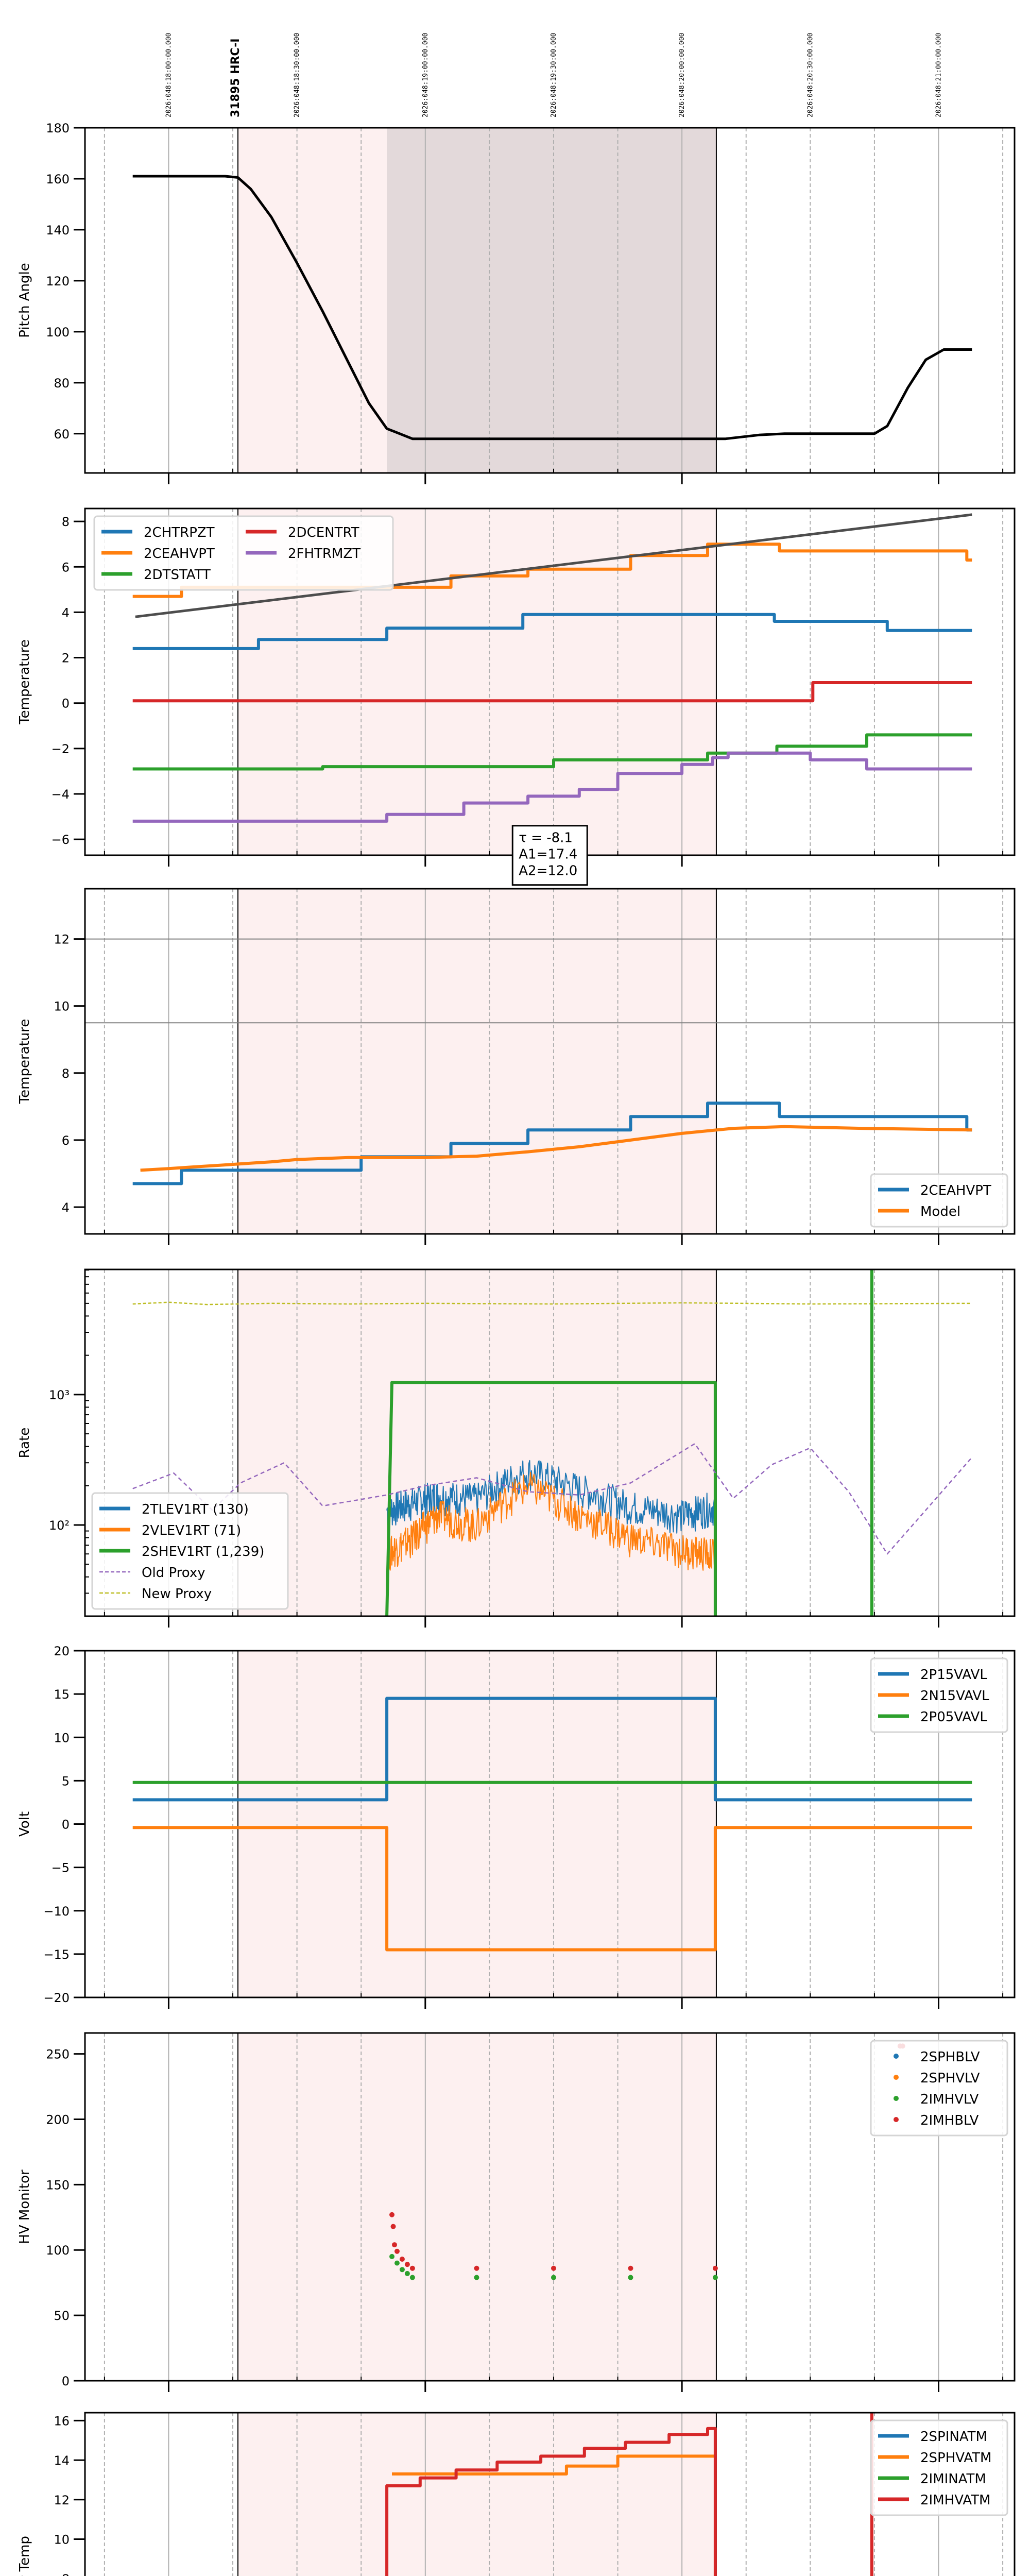  What do you see at coordinates (62, 2421) in the screenshot?
I see `ytick-label: 16` at bounding box center [62, 2421].